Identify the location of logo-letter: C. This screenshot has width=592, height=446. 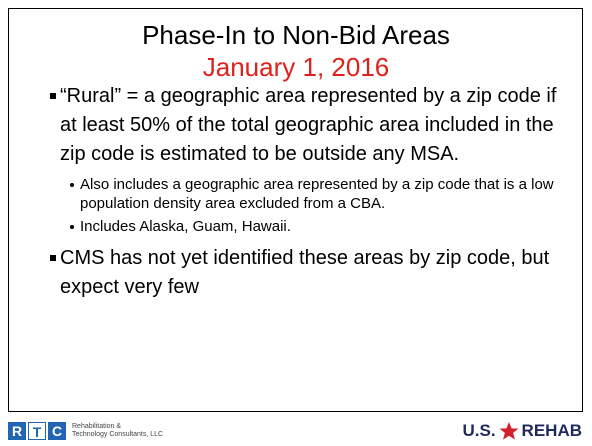
(57, 431).